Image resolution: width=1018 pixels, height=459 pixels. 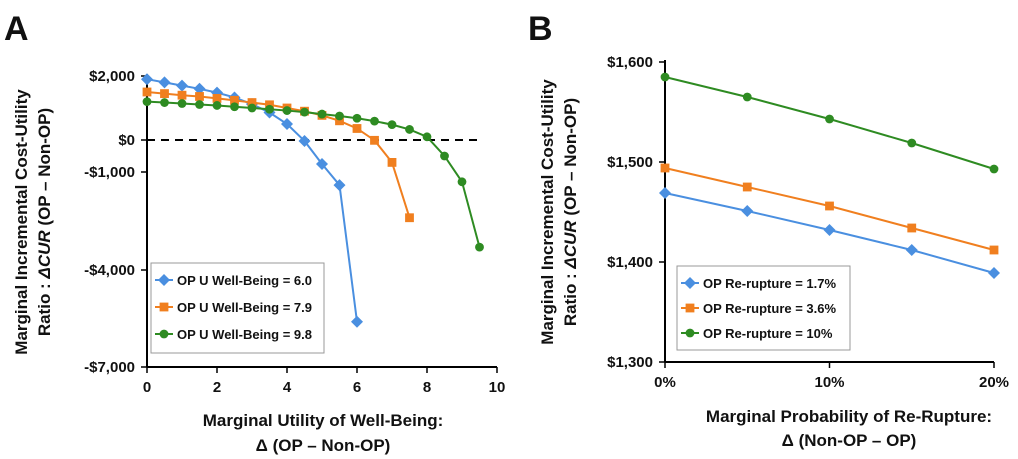 What do you see at coordinates (849, 416) in the screenshot?
I see `x-axis-title: Marginal Probability of Re-Rupture:` at bounding box center [849, 416].